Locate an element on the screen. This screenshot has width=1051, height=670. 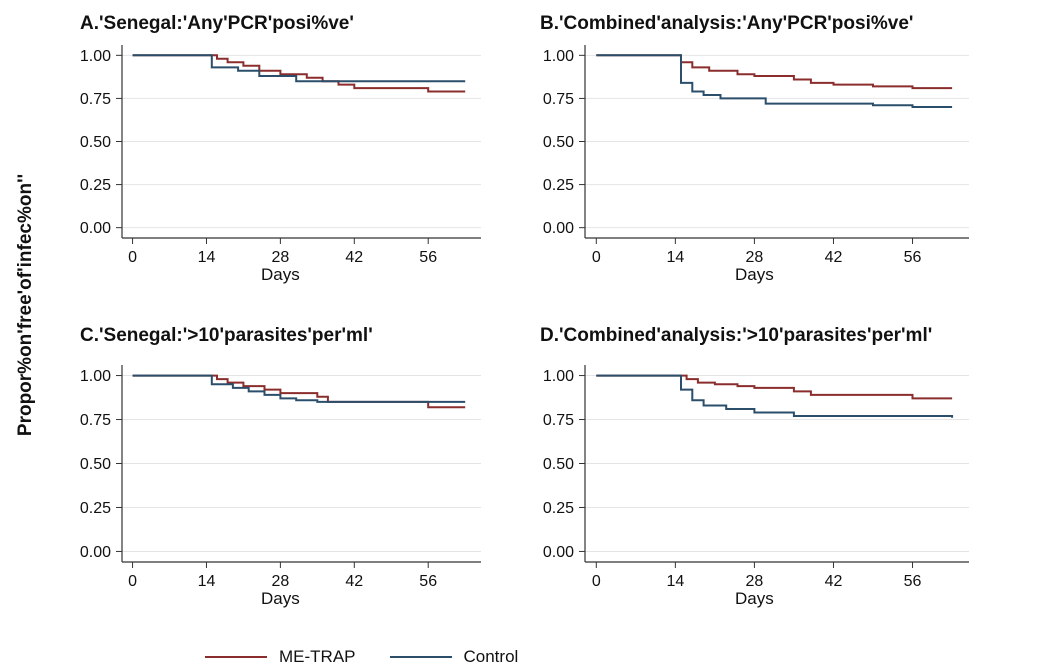
panel-c-y-tick-label: 0.25 is located at coordinates (95, 508).